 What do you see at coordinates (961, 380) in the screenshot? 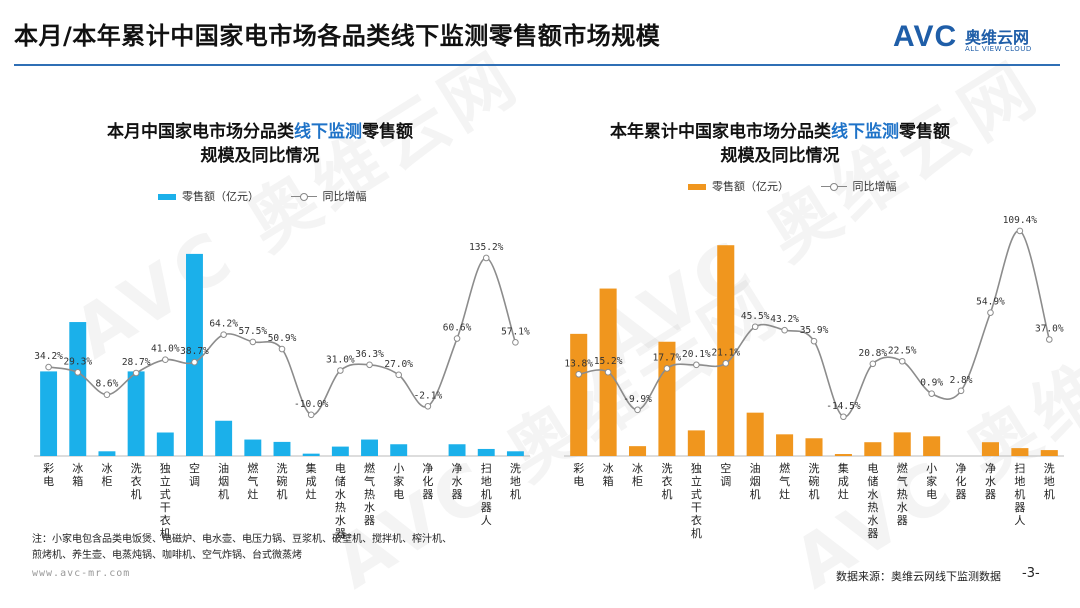
I see `growth-label: 2.8%` at bounding box center [961, 380].